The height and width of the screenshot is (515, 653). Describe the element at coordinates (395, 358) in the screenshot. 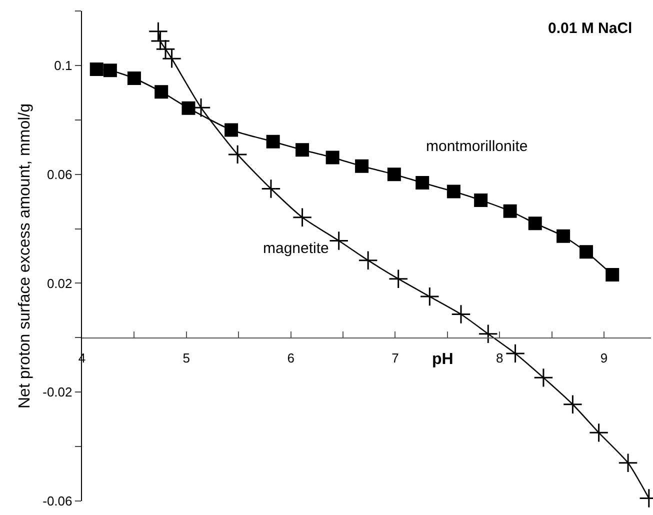

I see `x-tick-label: 7` at that location.